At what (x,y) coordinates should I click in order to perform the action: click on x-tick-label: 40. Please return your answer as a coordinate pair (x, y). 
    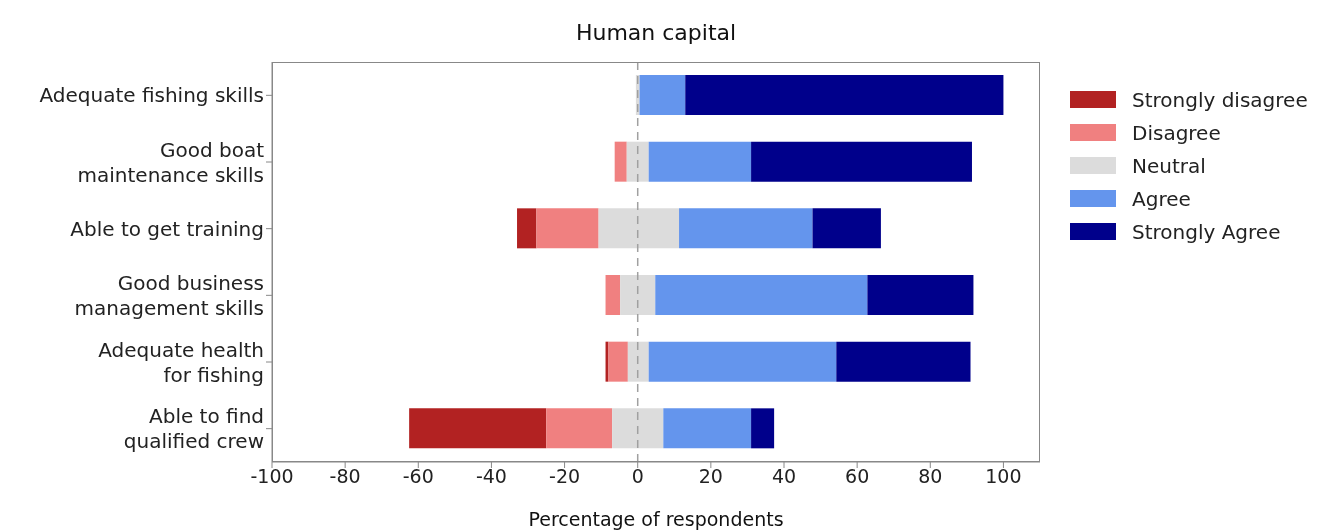
    Looking at the image, I should click on (784, 476).